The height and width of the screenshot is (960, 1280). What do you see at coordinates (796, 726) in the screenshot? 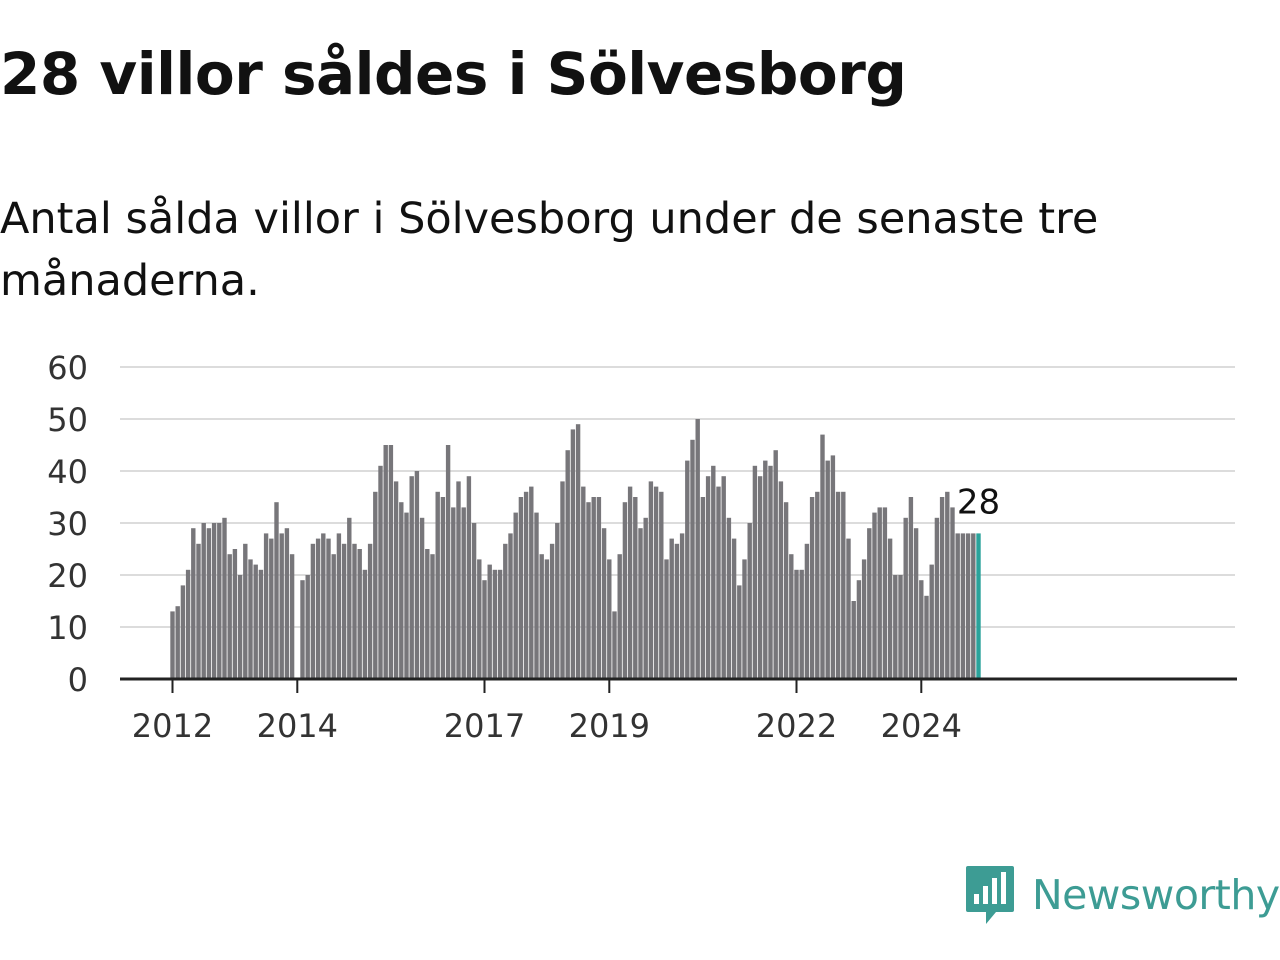
I see `x-tick-label: 2022` at bounding box center [796, 726].